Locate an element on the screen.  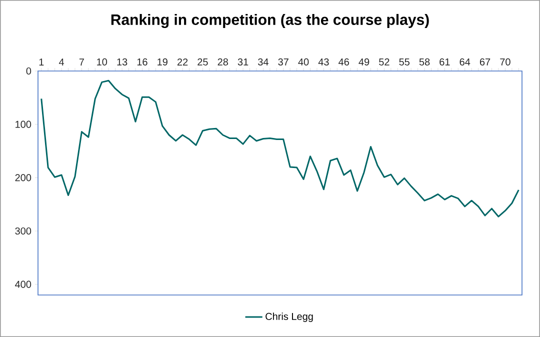
x-tick-label: 49 is located at coordinates (364, 62).